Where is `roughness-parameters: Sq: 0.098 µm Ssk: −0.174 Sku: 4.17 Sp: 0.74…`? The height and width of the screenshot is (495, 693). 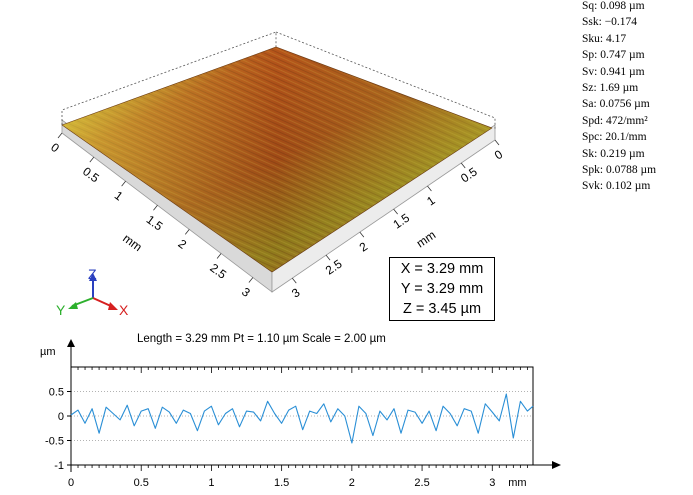
roughness-parameters: Sq: 0.098 µm Ssk: −0.174 Sku: 4.17 Sp: 0.74… is located at coordinates (637, 97).